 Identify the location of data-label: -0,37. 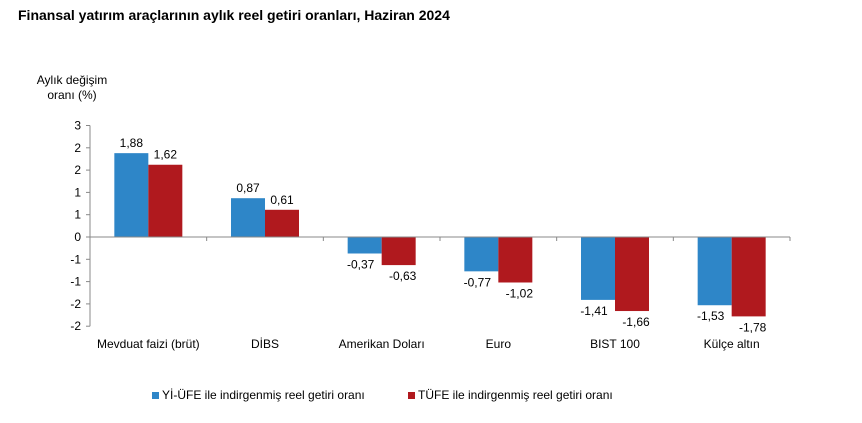
(361, 265).